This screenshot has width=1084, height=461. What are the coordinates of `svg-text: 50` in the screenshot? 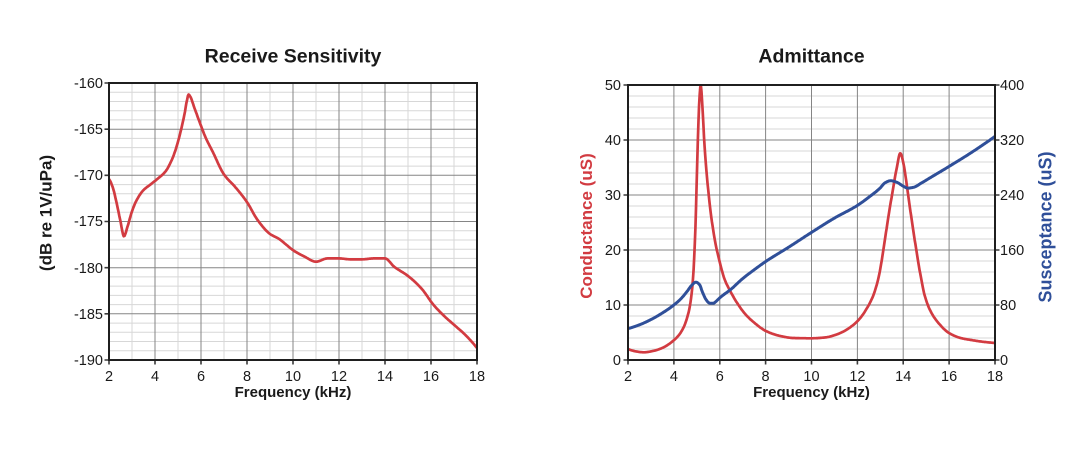 It's located at (613, 86).